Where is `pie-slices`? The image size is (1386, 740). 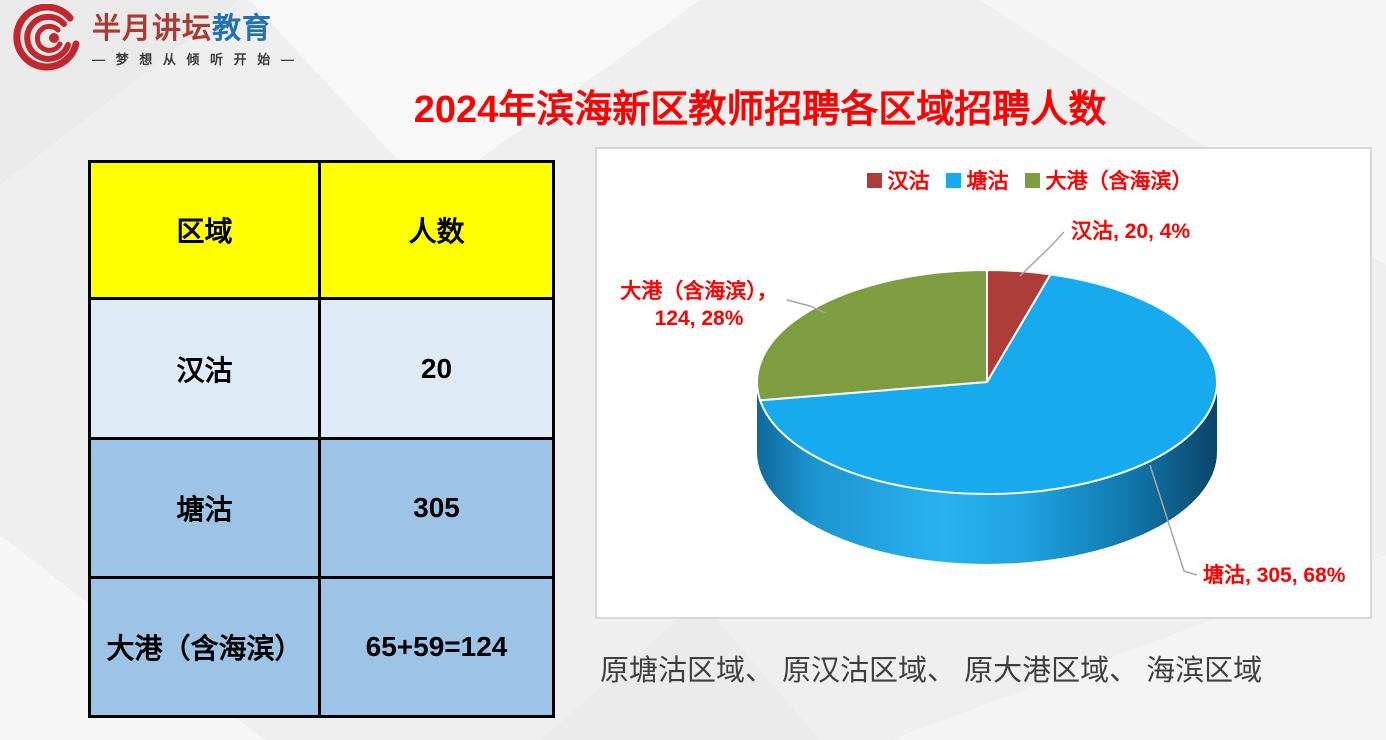
pie-slices is located at coordinates (987, 382).